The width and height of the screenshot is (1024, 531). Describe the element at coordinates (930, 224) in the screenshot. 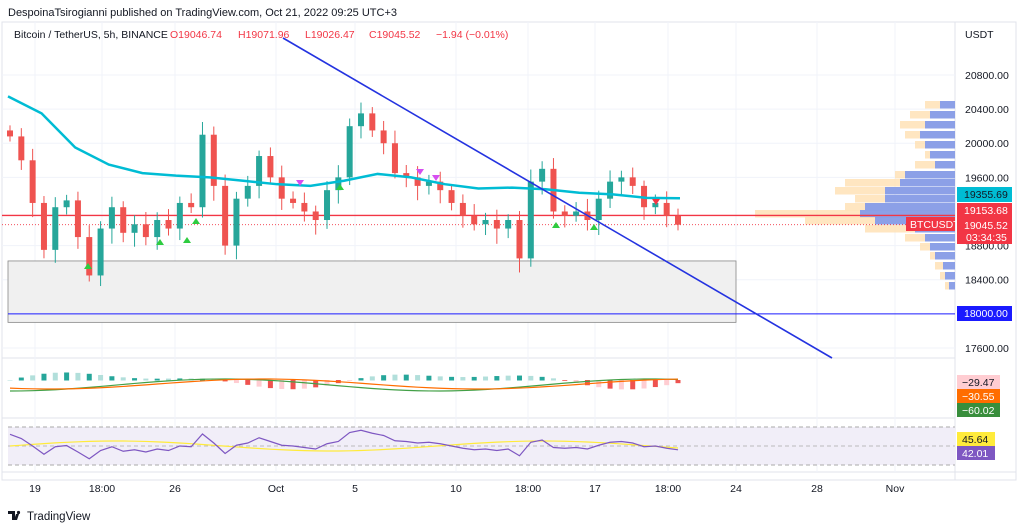

I see `symbol-tag-bg` at that location.